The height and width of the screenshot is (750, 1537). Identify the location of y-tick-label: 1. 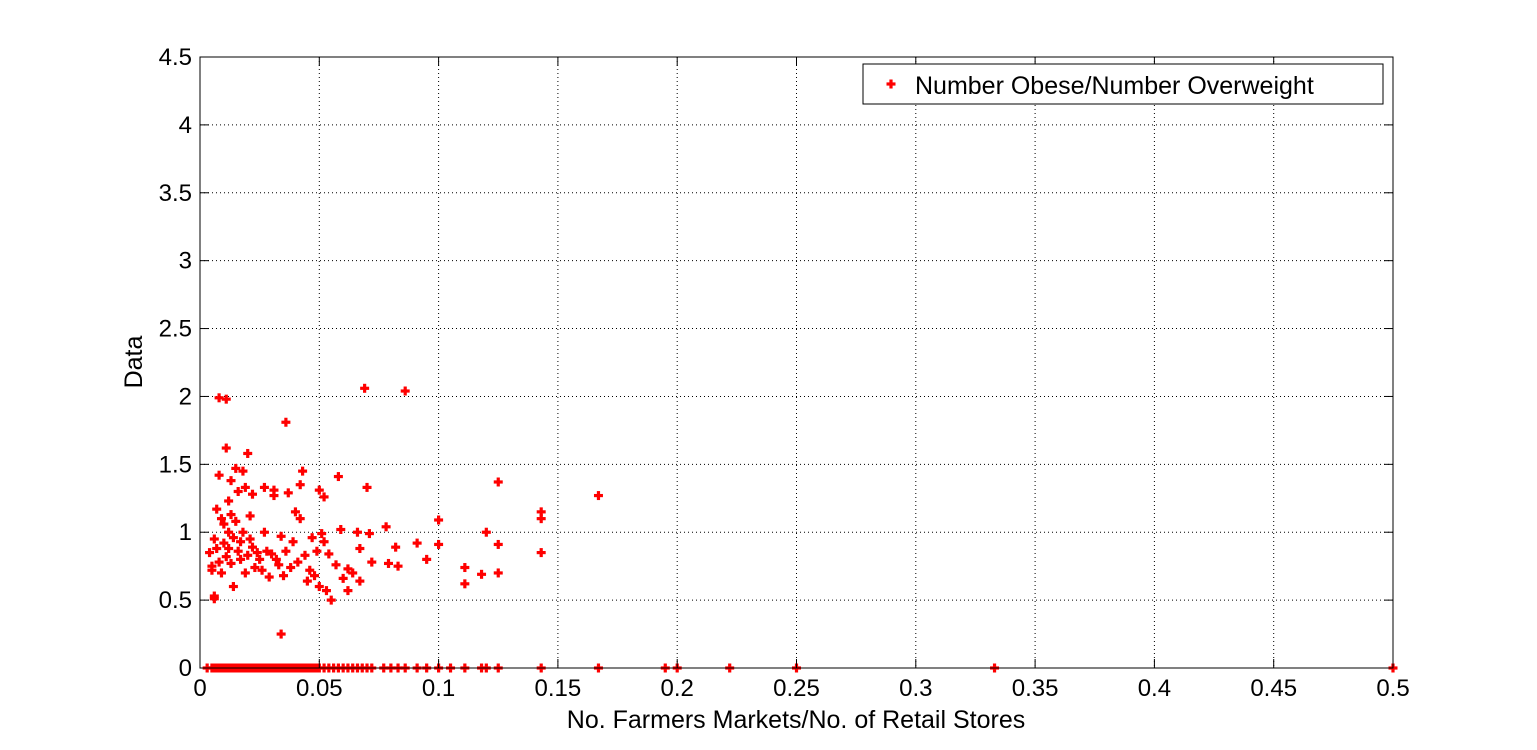
(185, 532).